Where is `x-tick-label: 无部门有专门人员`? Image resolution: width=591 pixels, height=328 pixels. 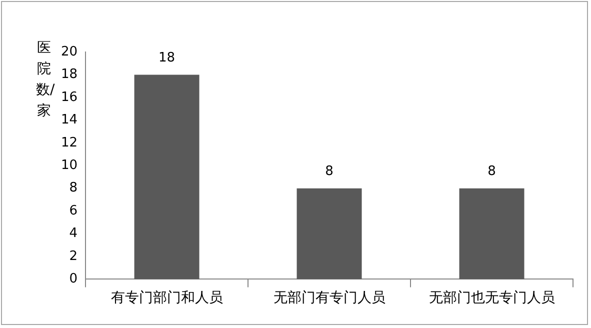 x-tick-label: 无部门有专门人员 is located at coordinates (329, 298).